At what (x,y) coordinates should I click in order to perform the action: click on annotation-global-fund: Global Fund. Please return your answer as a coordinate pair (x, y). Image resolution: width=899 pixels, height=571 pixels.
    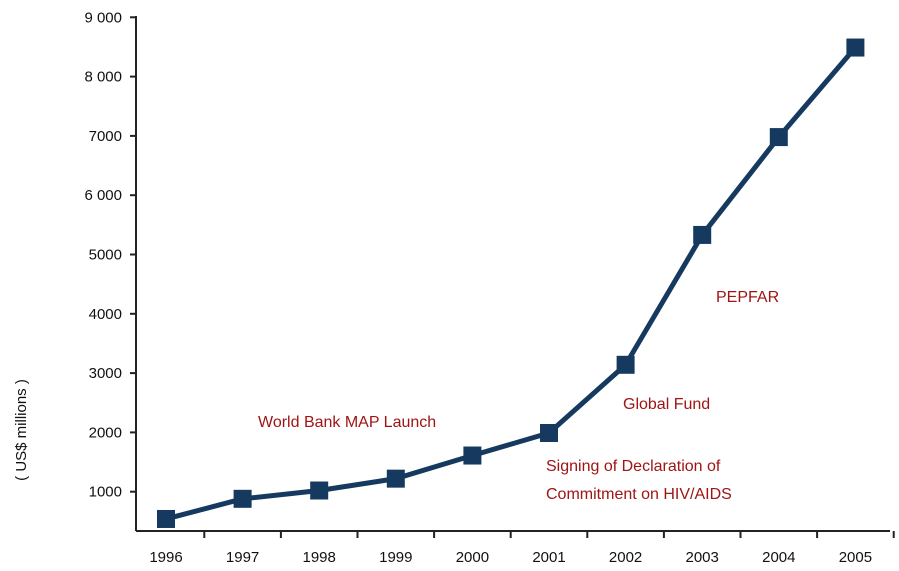
    Looking at the image, I should click on (666, 404).